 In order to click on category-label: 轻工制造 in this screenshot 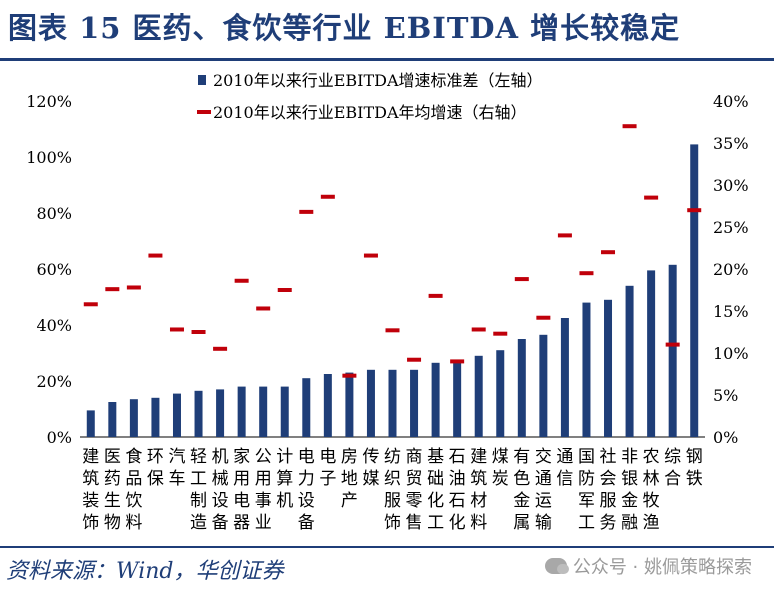, I will do `click(198, 490)`.